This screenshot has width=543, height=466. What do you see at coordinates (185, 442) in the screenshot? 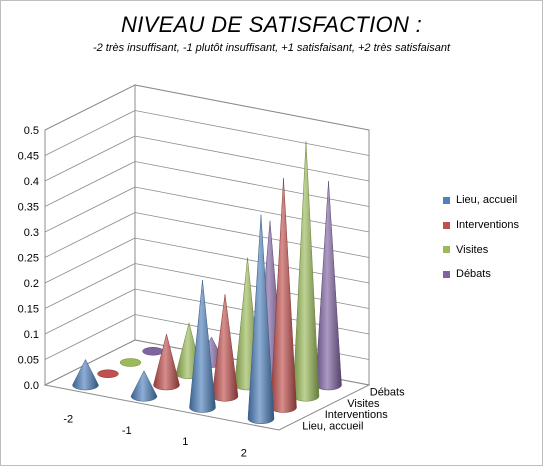
I see `x-tick-label: 1` at bounding box center [185, 442].